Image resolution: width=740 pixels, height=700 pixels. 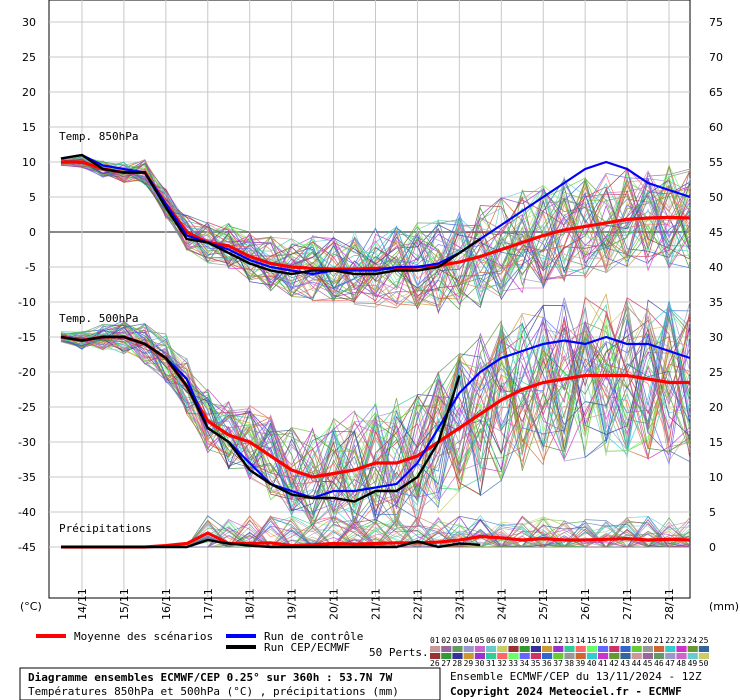 What do you see at coordinates (29, 127) in the screenshot?
I see `left-tick-label: 15` at bounding box center [29, 127].